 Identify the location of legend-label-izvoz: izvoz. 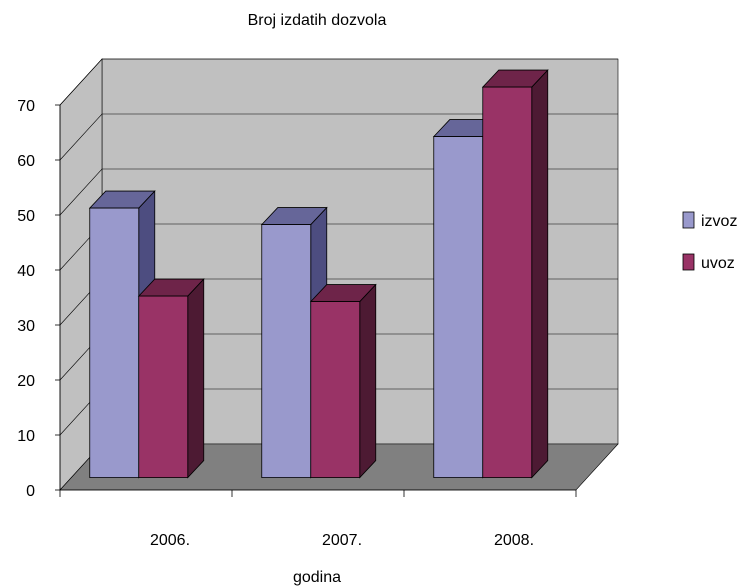
(719, 221).